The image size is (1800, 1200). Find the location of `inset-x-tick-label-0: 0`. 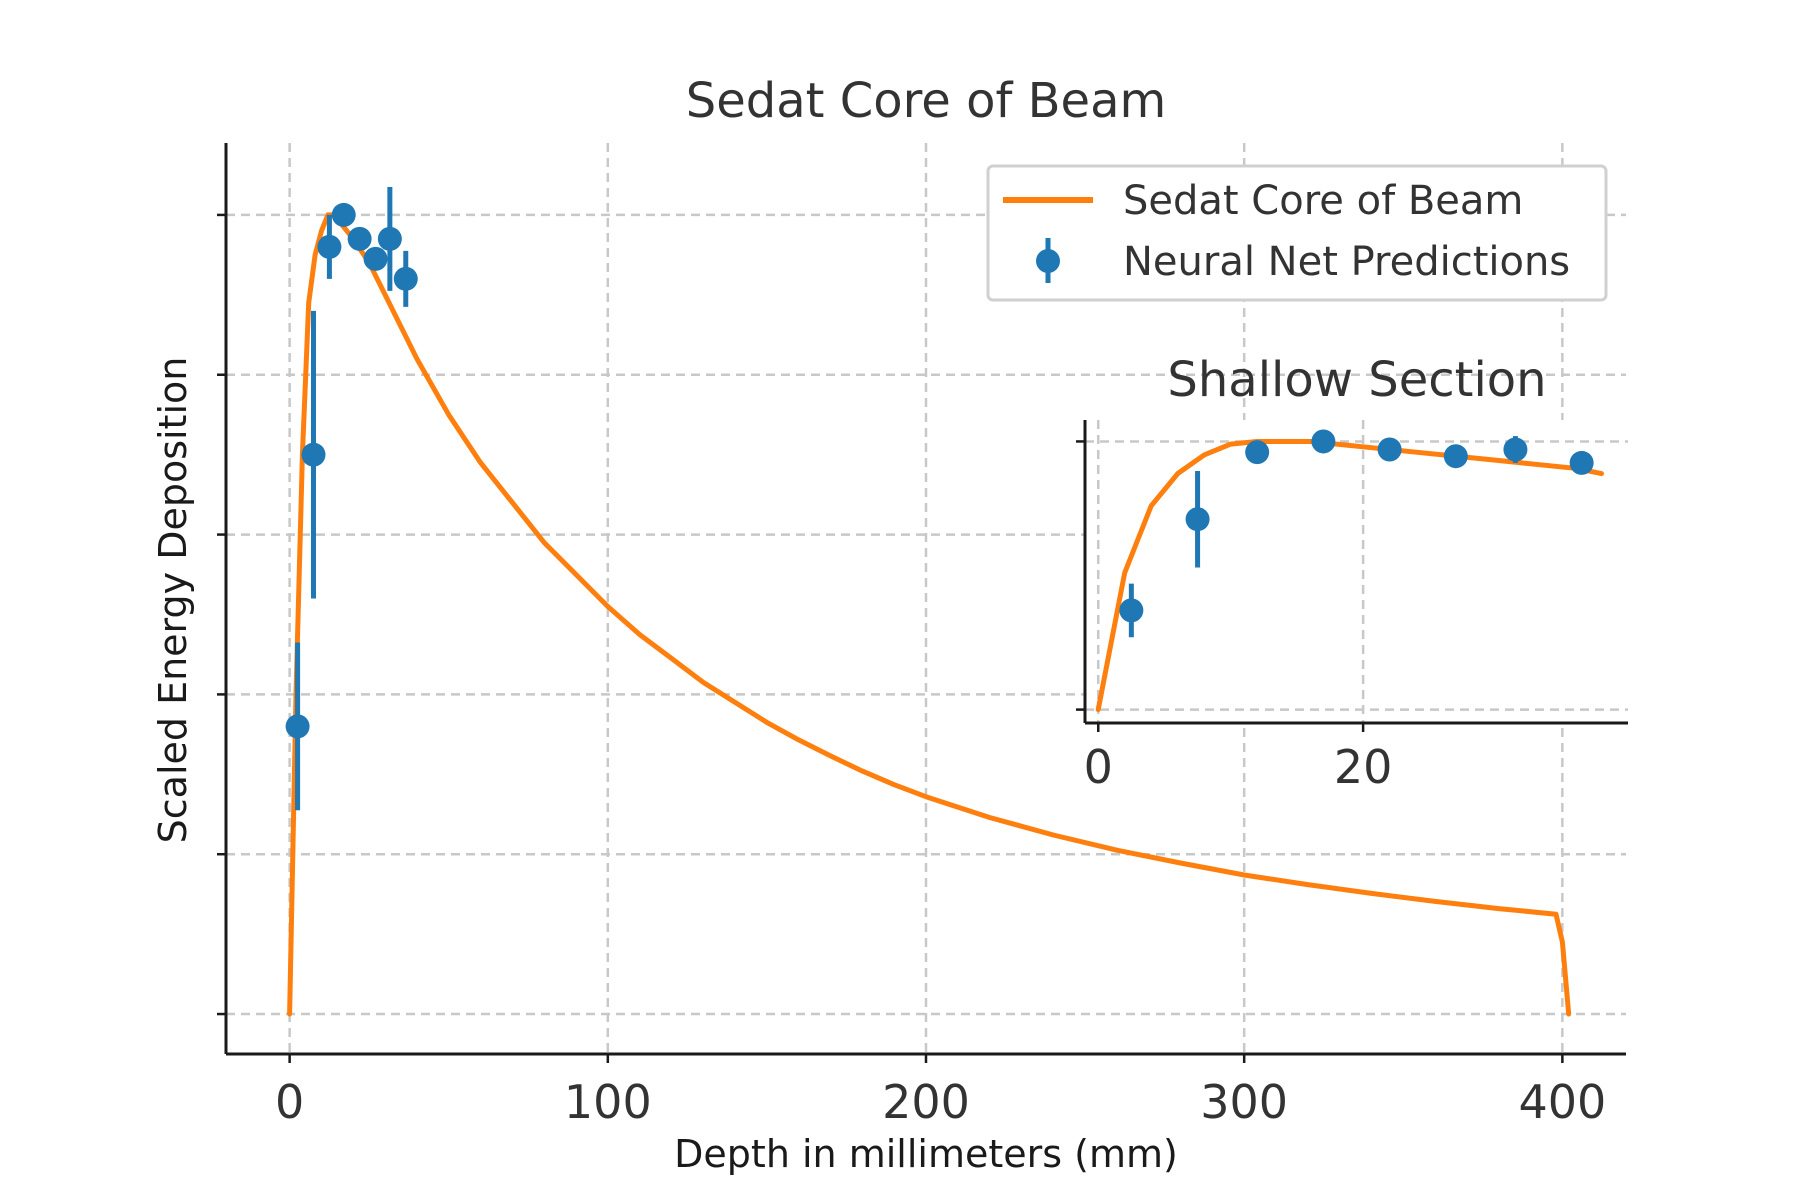

inset-x-tick-label-0: 0 is located at coordinates (1098, 767).